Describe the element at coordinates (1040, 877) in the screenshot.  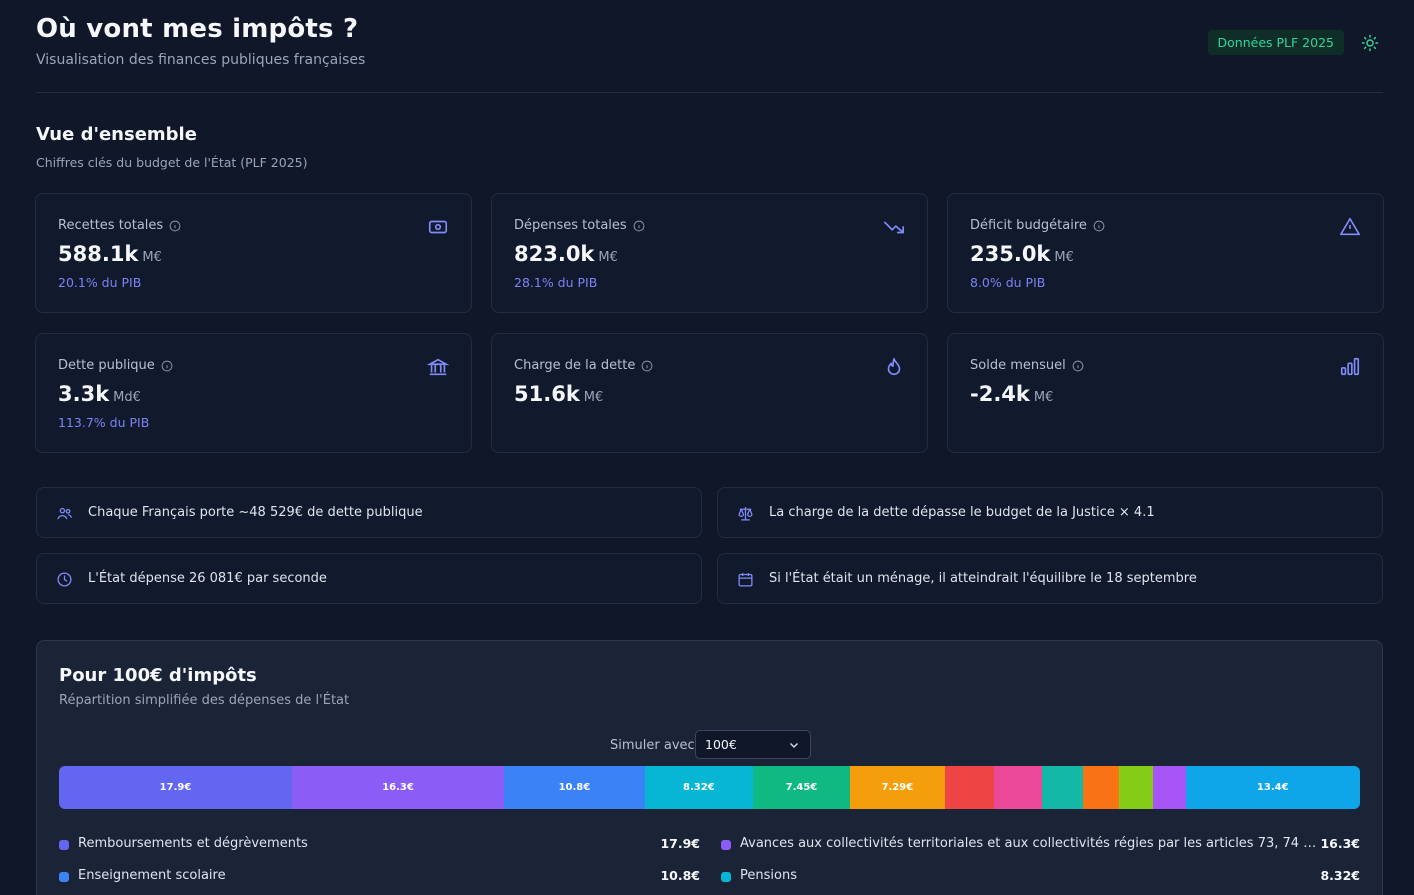
I see `legend-item: Pensions 8.32€` at that location.